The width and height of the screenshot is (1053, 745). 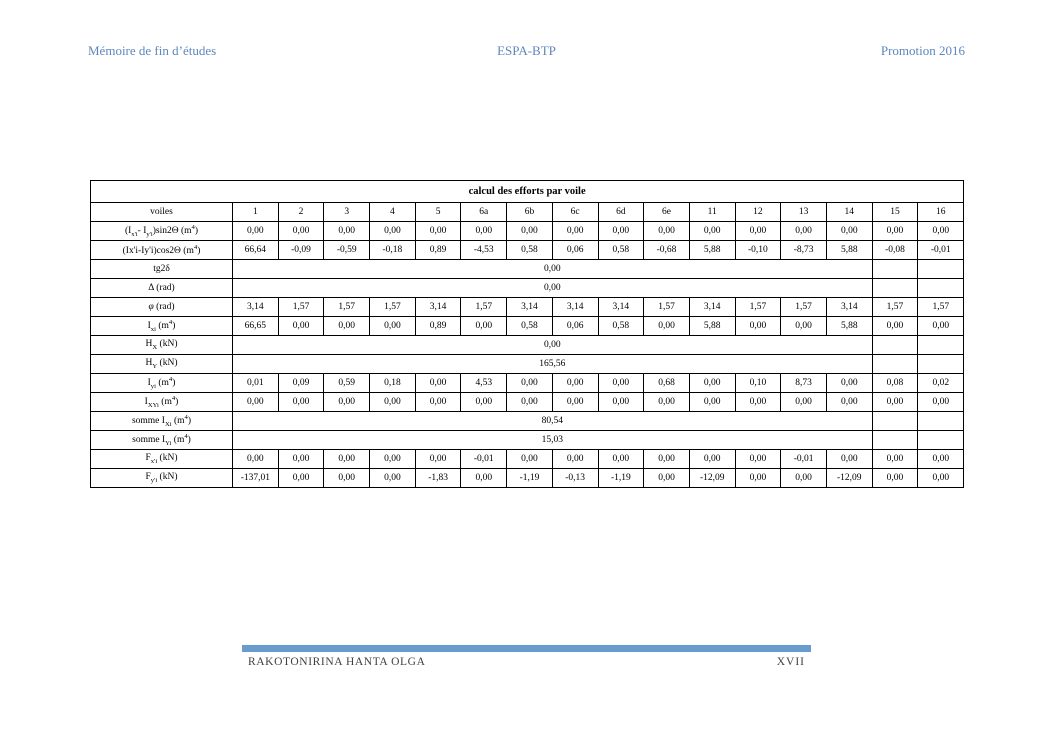 I want to click on value-cell: -1,83, so click(x=438, y=478).